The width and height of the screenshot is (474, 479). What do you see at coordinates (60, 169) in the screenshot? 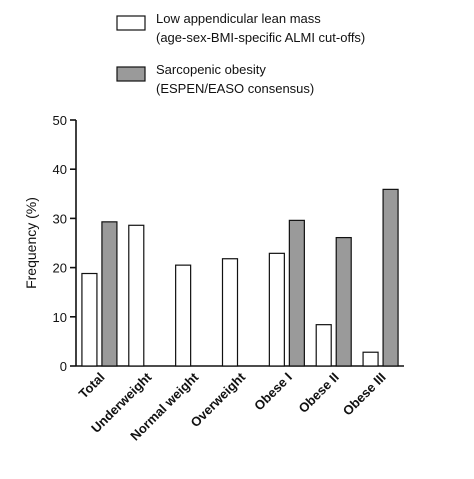
I see `y-tick-label: 40` at bounding box center [60, 169].